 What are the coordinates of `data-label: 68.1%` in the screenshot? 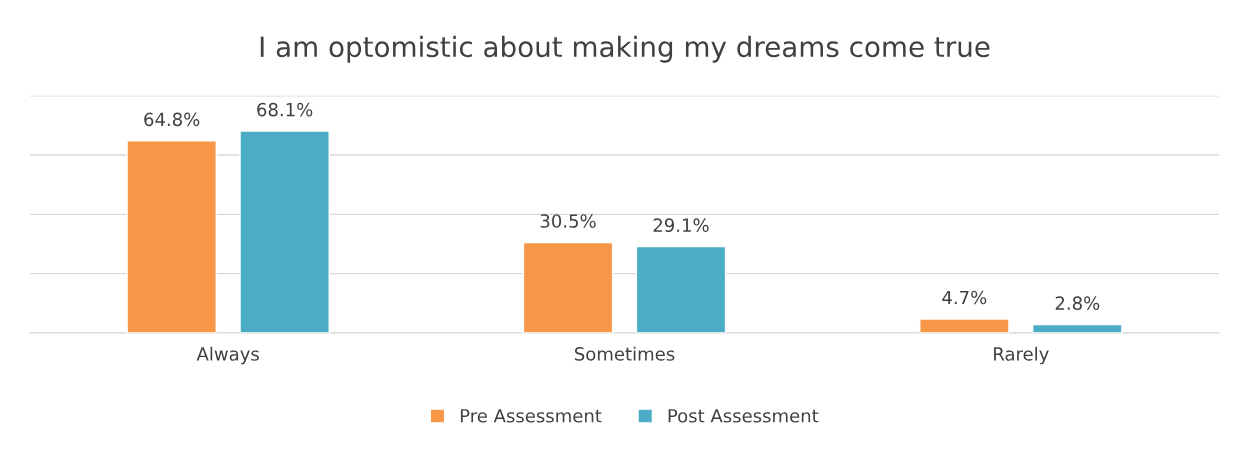 It's located at (285, 109).